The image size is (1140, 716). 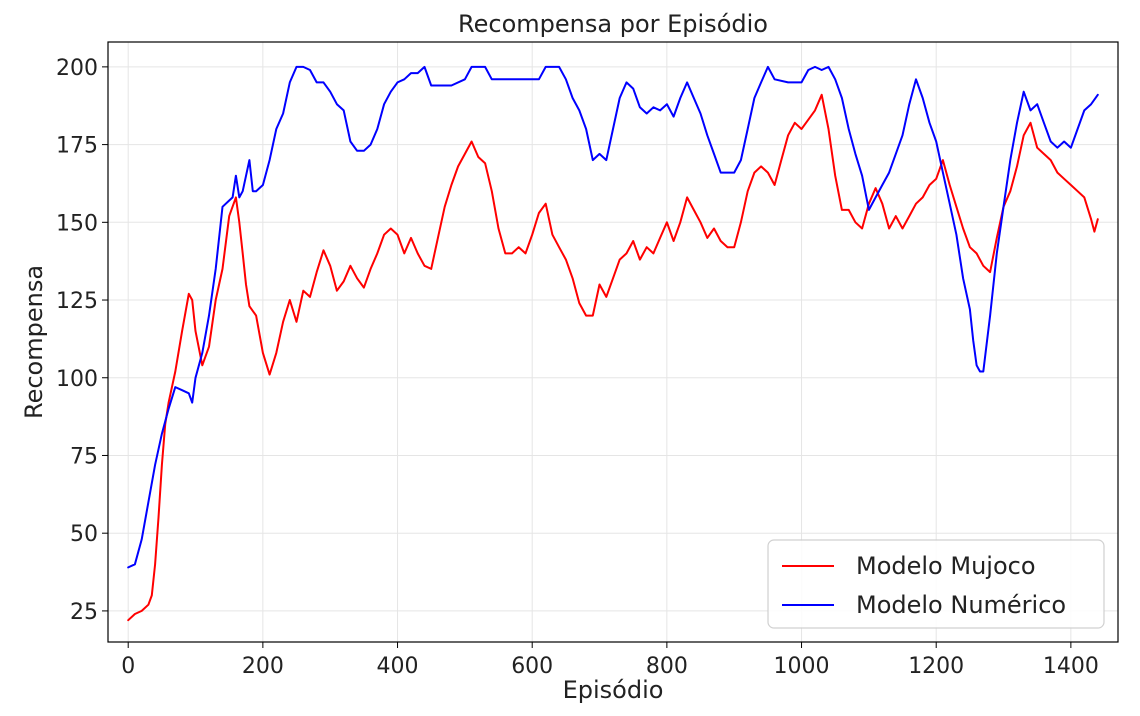 What do you see at coordinates (532, 666) in the screenshot?
I see `x-tick-label: 600` at bounding box center [532, 666].